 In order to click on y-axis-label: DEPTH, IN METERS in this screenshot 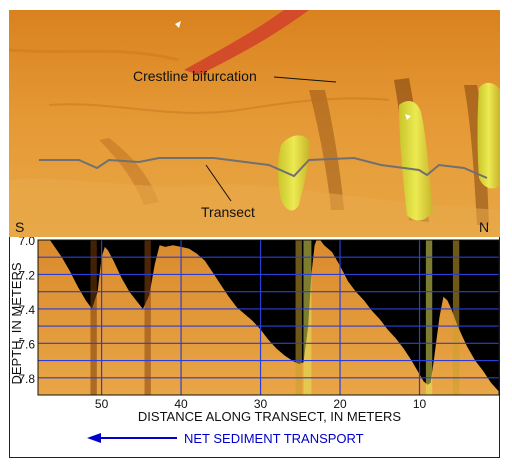, I will do `click(16, 323)`.